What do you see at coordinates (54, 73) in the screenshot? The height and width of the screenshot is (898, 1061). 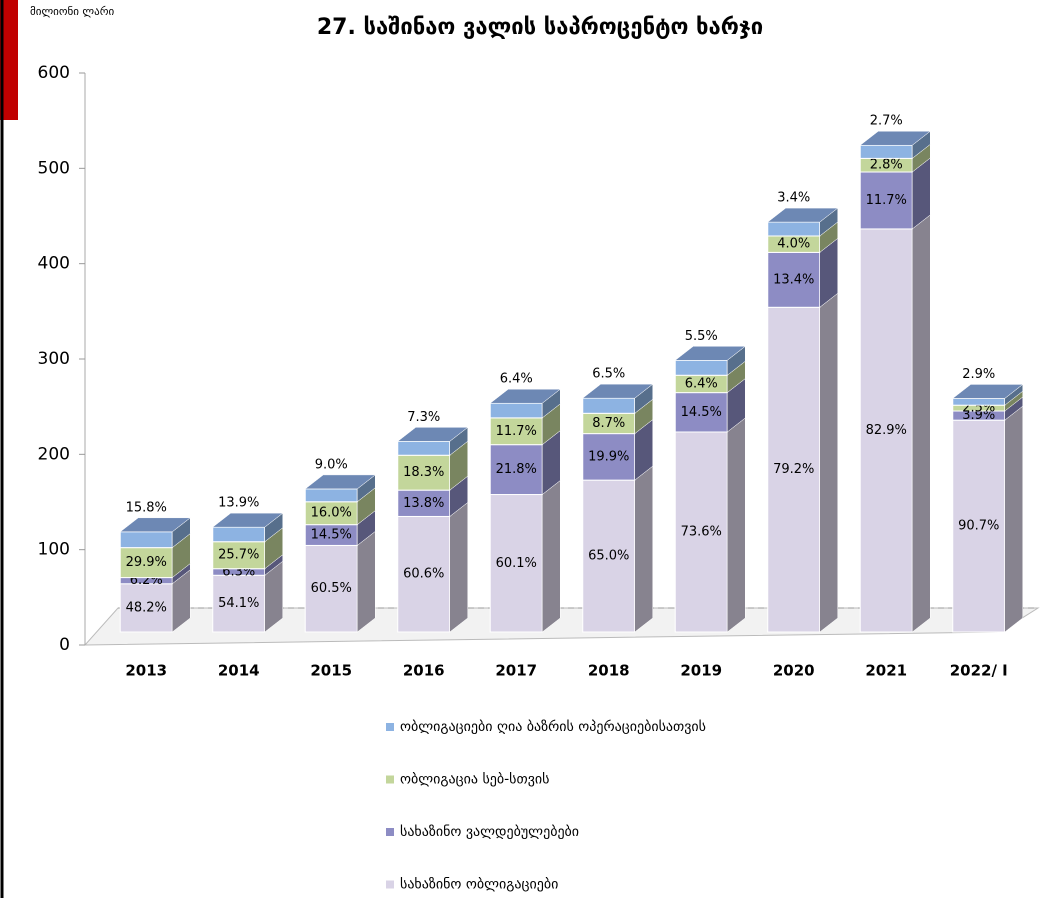 I see `y-tick-label: 600` at bounding box center [54, 73].